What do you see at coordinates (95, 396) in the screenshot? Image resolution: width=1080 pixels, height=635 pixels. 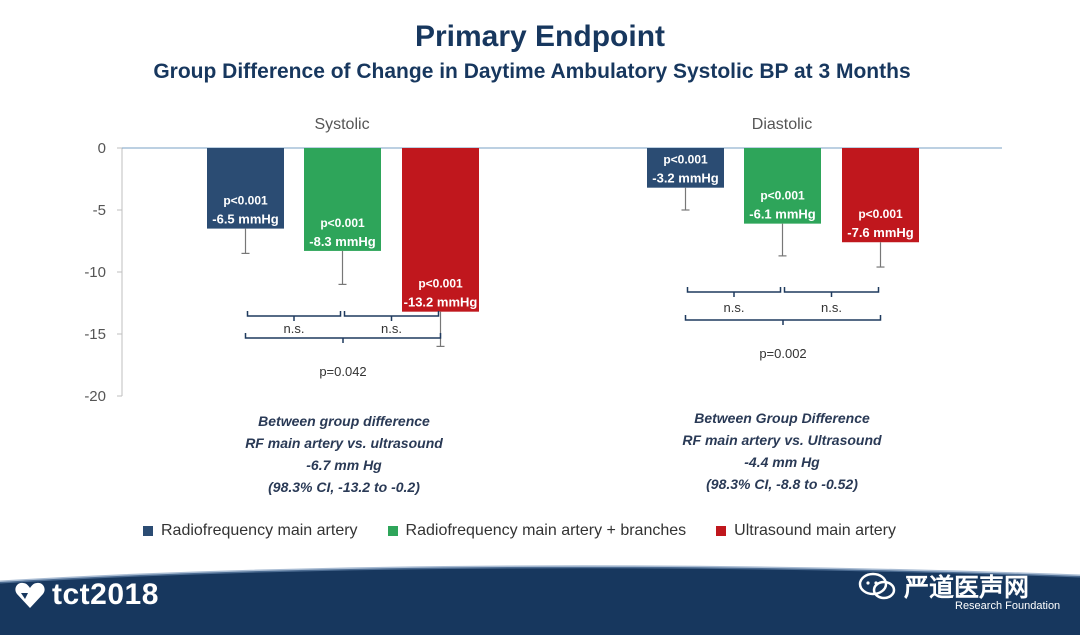 I see `y-tick-label: -20` at bounding box center [95, 396].